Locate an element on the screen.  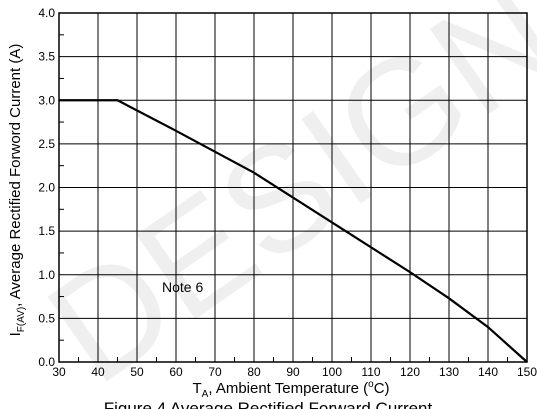
y-tick-label: 1.0 is located at coordinates (46, 275).